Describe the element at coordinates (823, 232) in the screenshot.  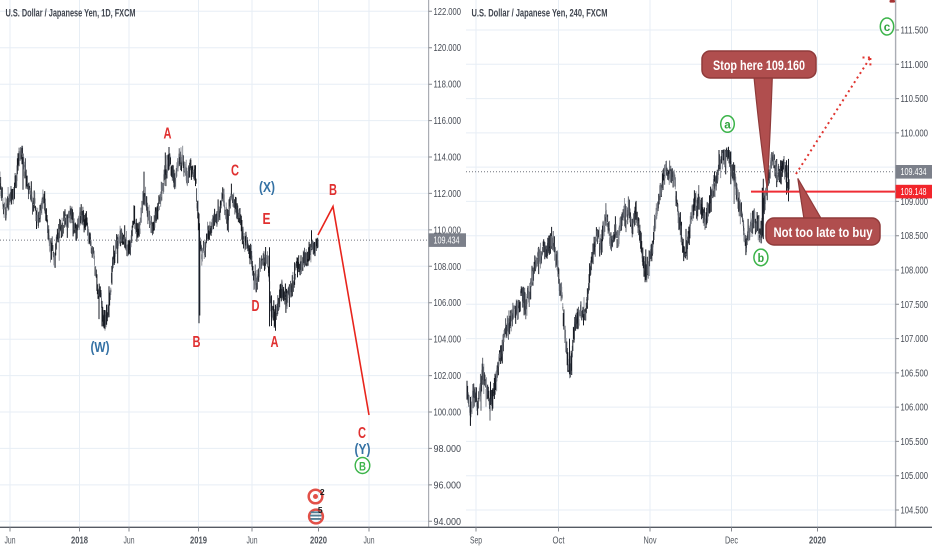
I see `svg-text: Not too late to buy` at that location.